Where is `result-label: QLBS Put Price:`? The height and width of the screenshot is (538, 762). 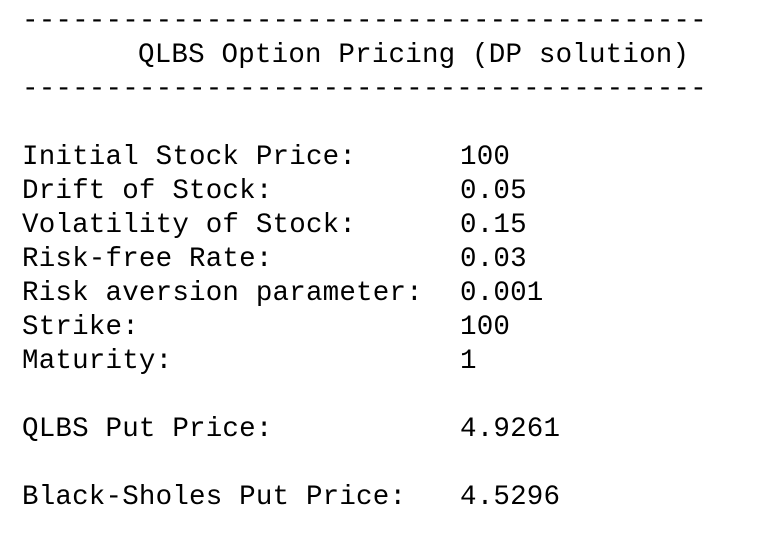
result-label: QLBS Put Price: is located at coordinates (147, 429).